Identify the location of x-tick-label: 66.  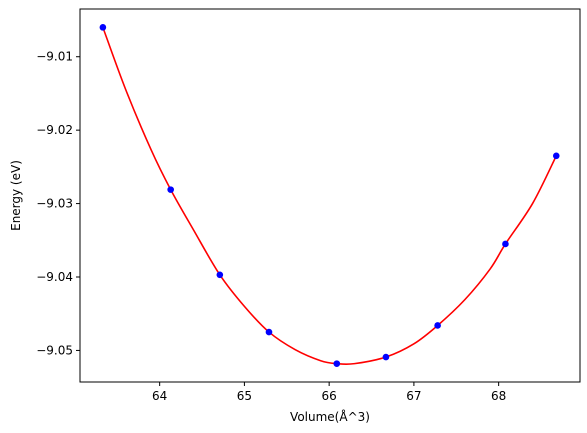
(329, 396).